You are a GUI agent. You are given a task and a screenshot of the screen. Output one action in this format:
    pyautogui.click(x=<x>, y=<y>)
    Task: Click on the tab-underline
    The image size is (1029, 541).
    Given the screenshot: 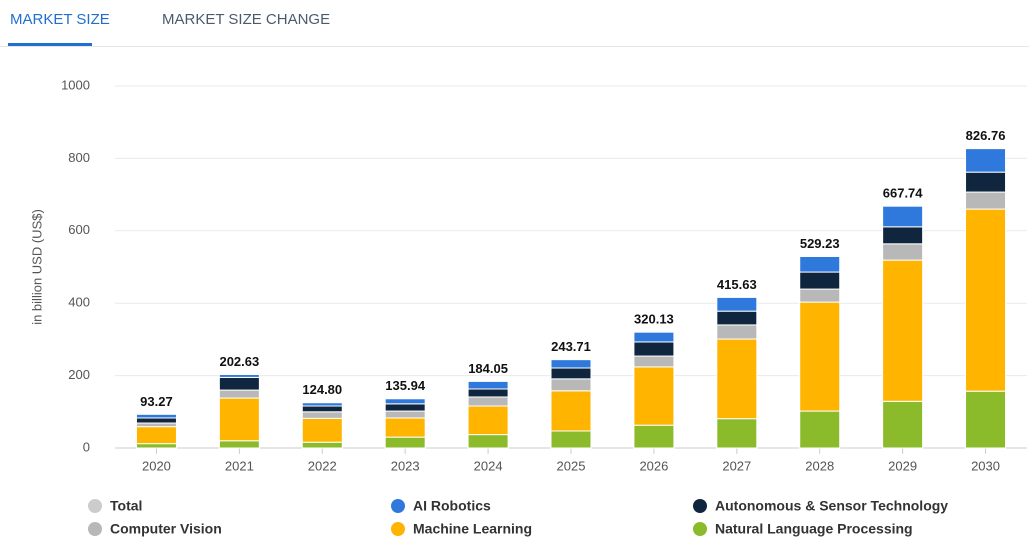 What is the action you would take?
    pyautogui.click(x=50, y=44)
    